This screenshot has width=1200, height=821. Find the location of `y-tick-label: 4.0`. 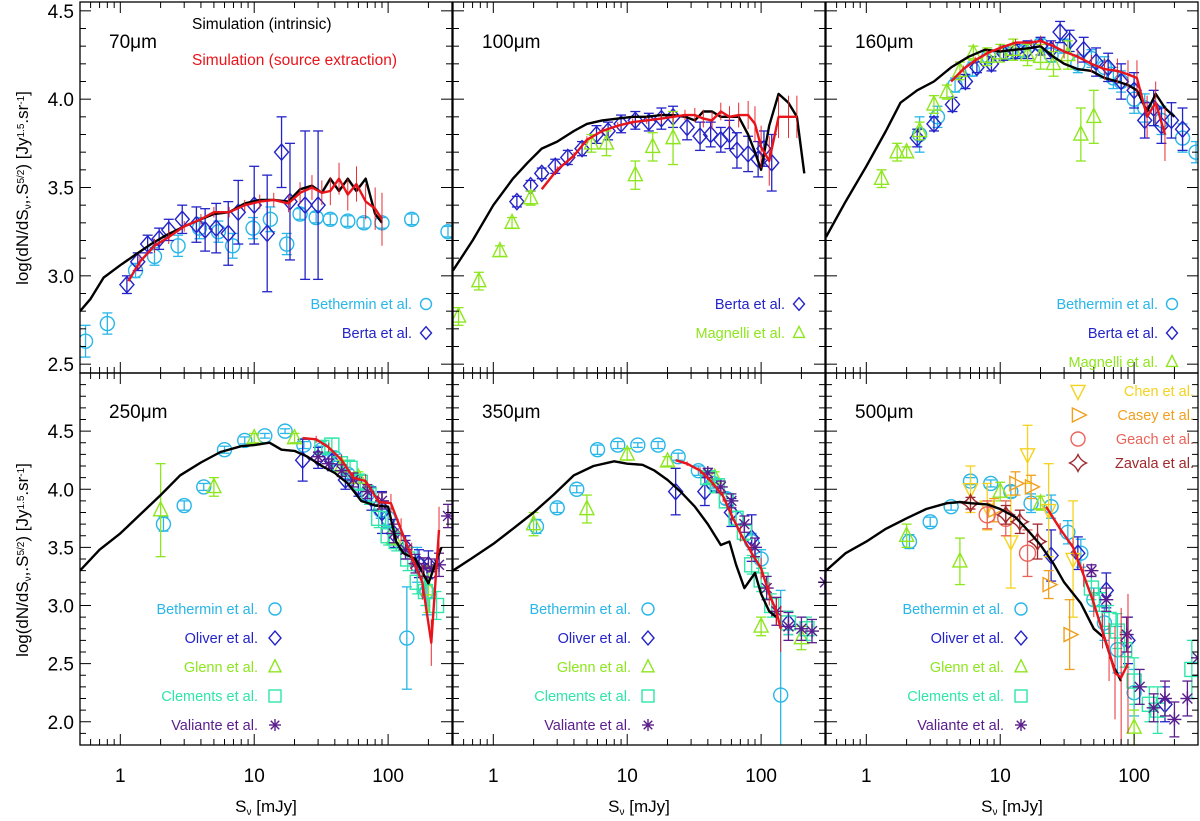

y-tick-label: 4.0 is located at coordinates (61, 490).